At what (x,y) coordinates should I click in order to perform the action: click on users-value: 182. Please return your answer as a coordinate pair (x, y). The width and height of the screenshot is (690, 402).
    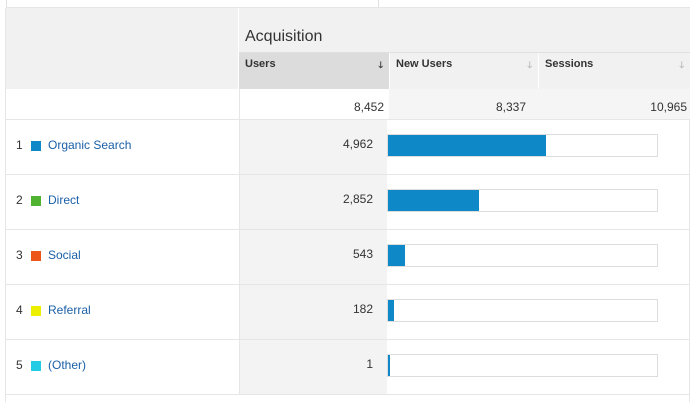
    Looking at the image, I should click on (362, 309).